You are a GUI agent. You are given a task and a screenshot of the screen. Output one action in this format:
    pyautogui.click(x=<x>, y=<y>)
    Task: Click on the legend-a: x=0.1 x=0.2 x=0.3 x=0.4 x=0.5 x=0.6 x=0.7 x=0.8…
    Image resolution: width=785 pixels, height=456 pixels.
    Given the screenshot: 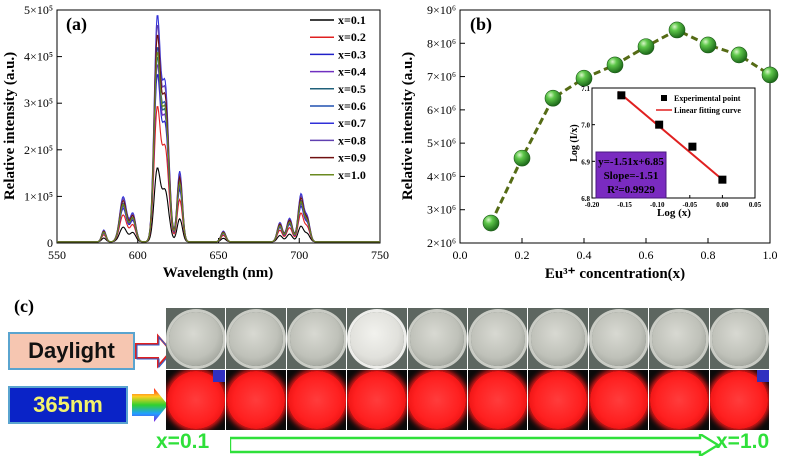 What is the action you would take?
    pyautogui.click(x=338, y=97)
    